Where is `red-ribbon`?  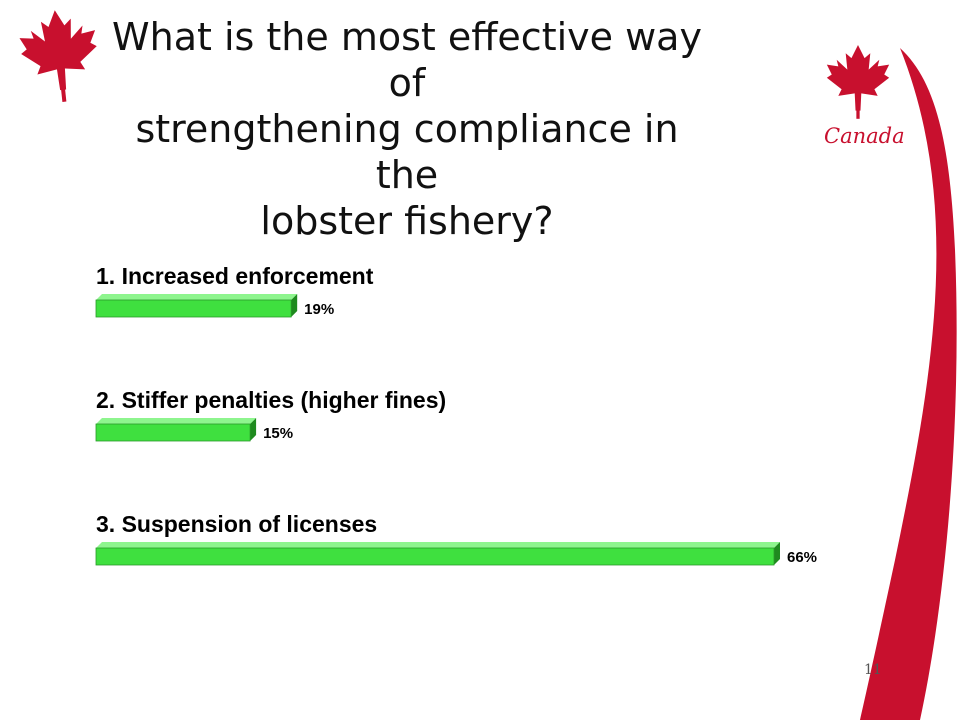 red-ribbon is located at coordinates (908, 384).